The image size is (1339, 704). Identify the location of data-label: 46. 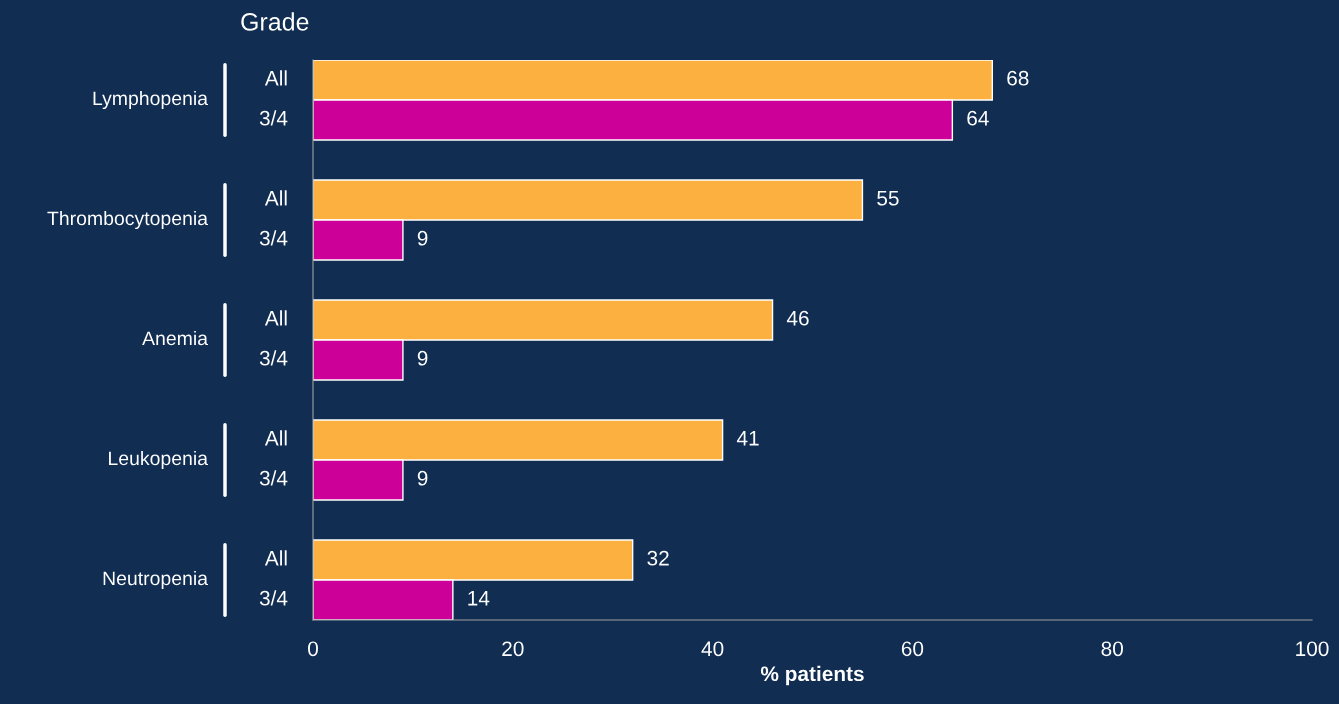
(797, 318).